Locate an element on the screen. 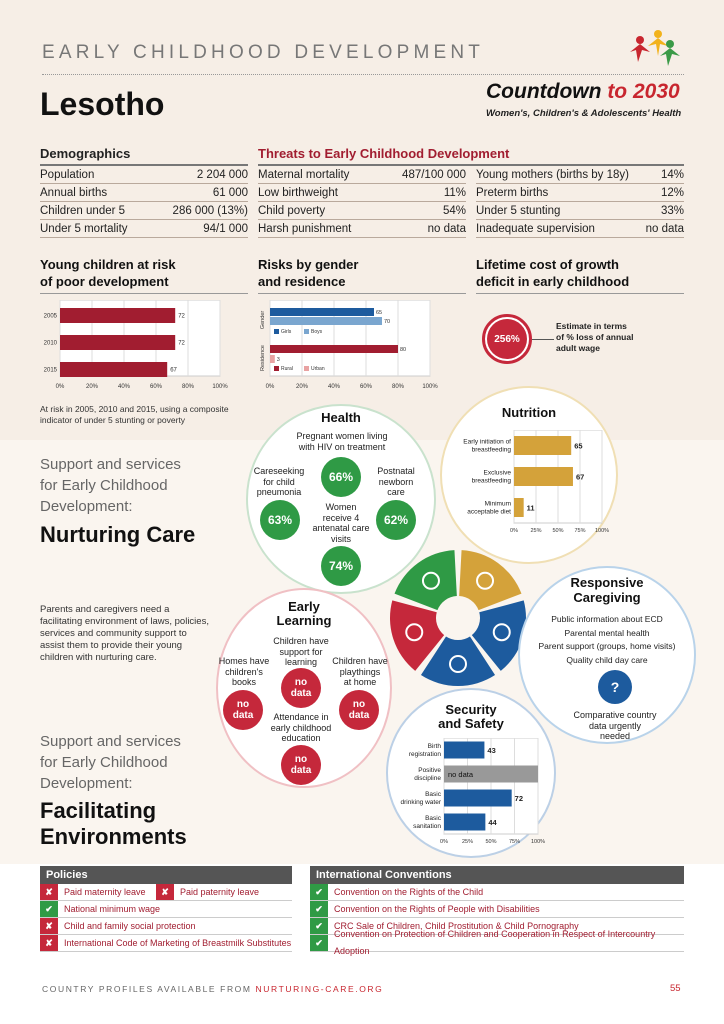 Image resolution: width=724 pixels, height=1024 pixels. nutrition-data-label: 11 is located at coordinates (531, 508).